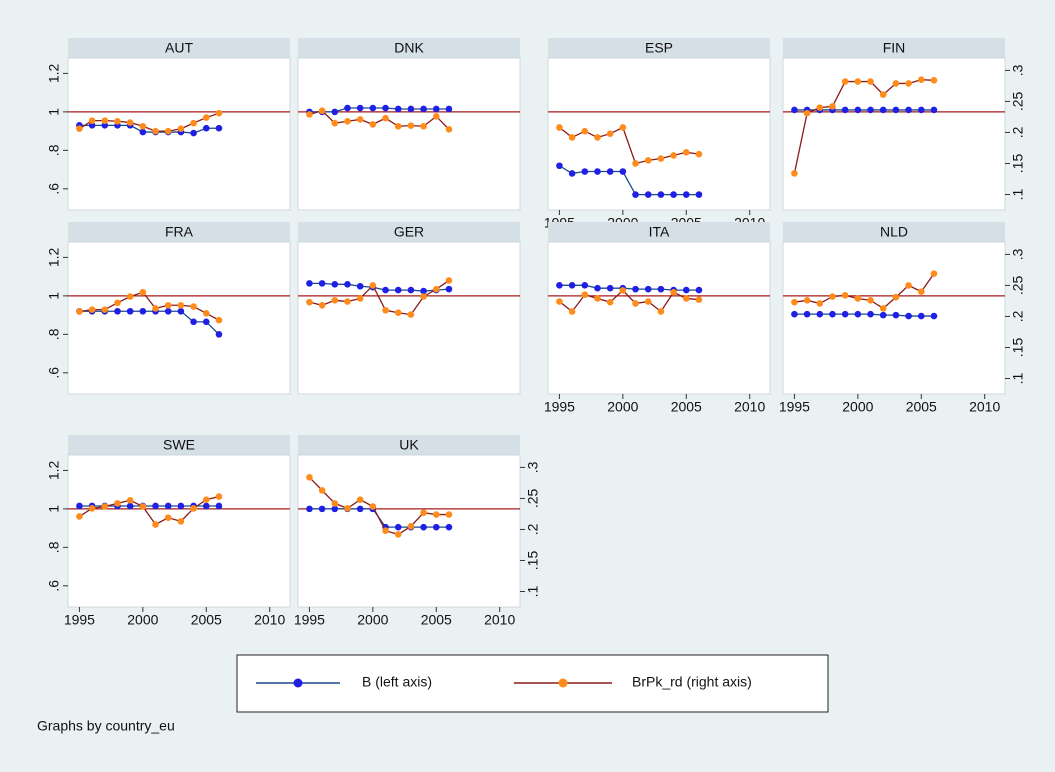  Describe the element at coordinates (659, 48) in the screenshot. I see `panel-title: ESP` at that location.